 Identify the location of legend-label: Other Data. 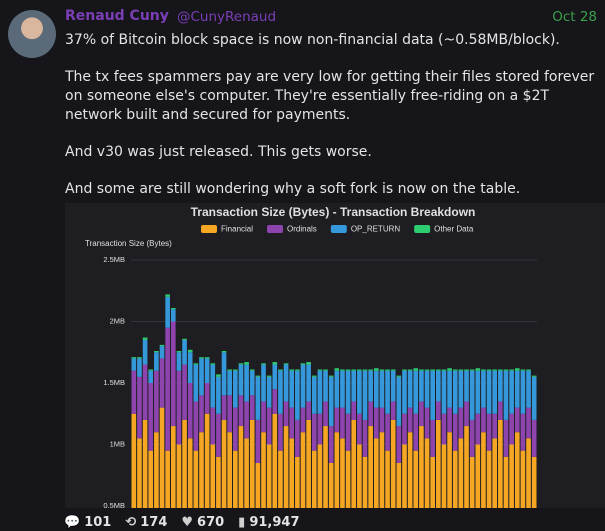
(454, 229).